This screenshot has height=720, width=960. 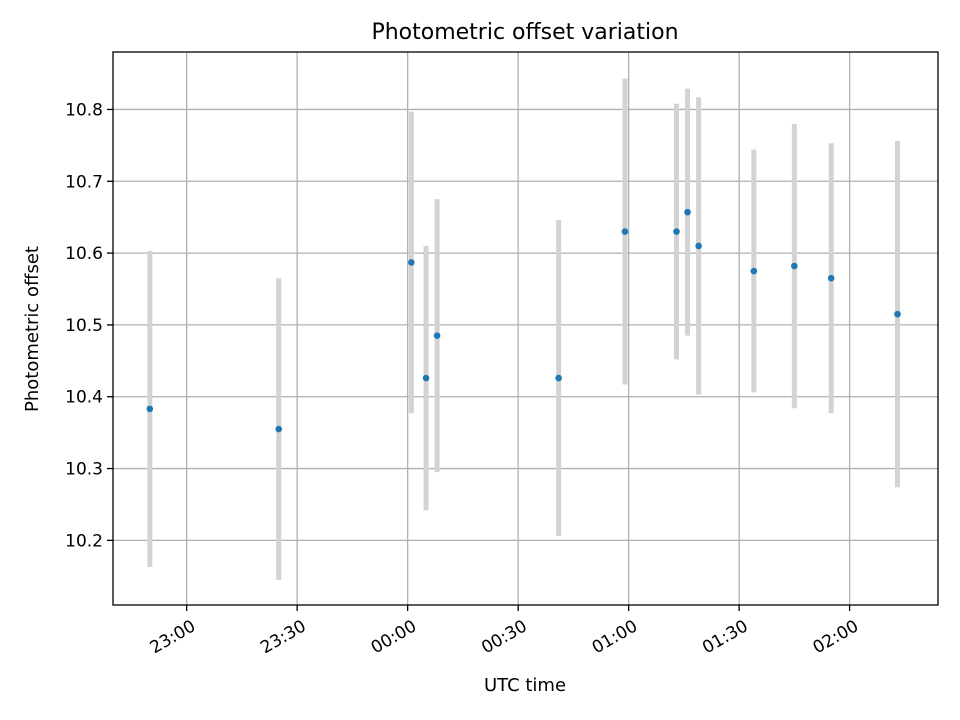 What do you see at coordinates (32, 329) in the screenshot?
I see `y-axis-label: Photometric offset` at bounding box center [32, 329].